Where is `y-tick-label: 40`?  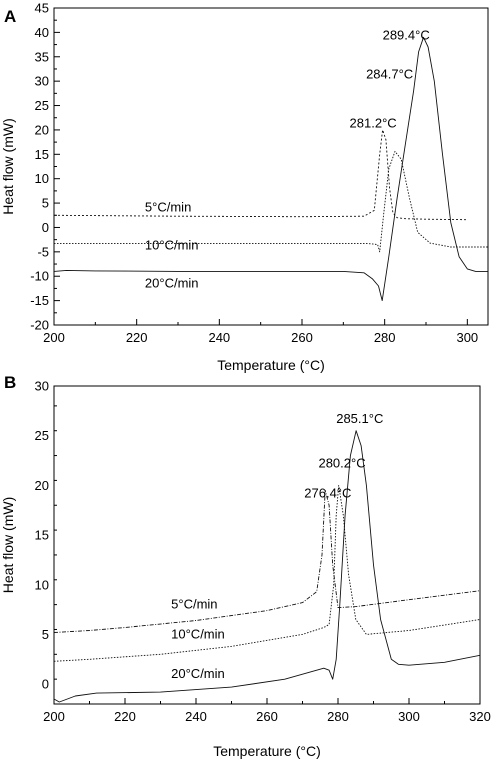 y-tick-label: 40 is located at coordinates (42, 32).